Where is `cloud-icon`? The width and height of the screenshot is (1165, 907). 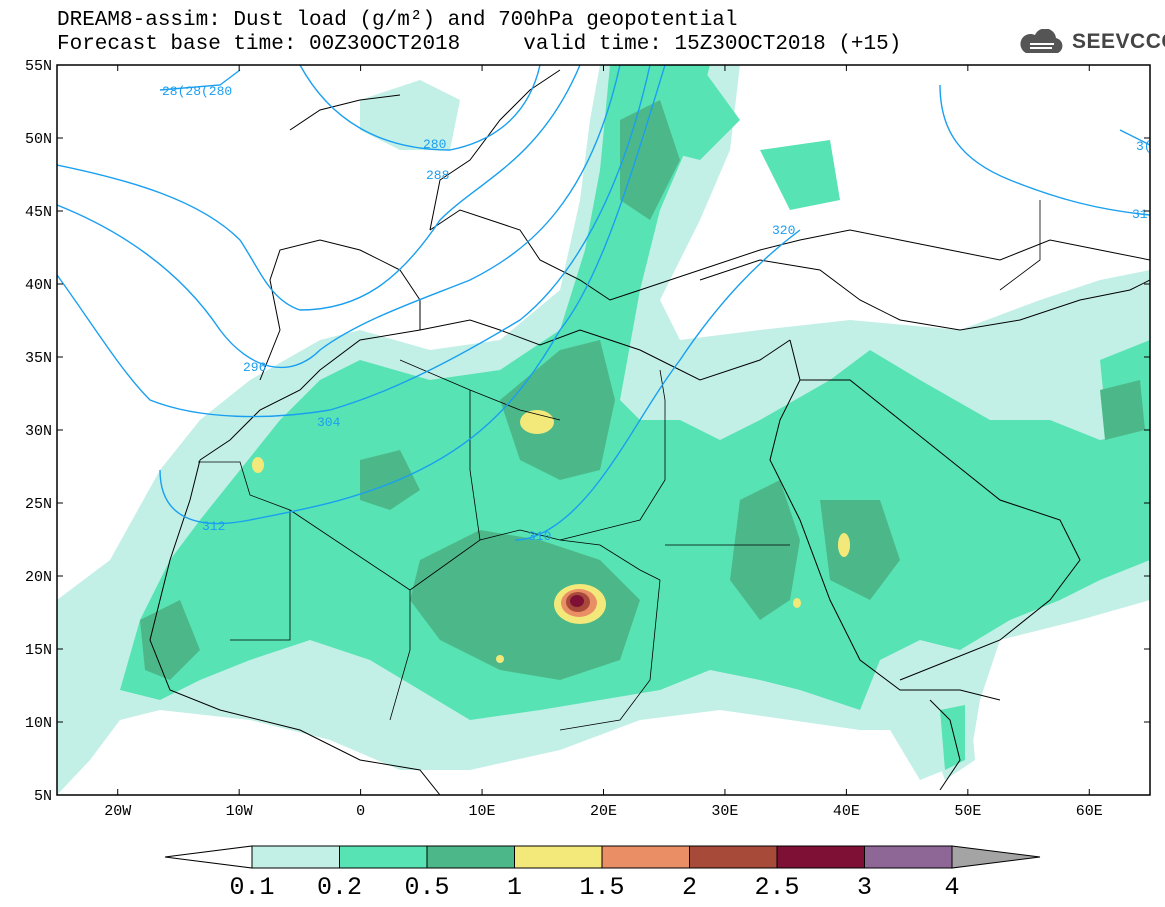 cloud-icon is located at coordinates (1041, 41).